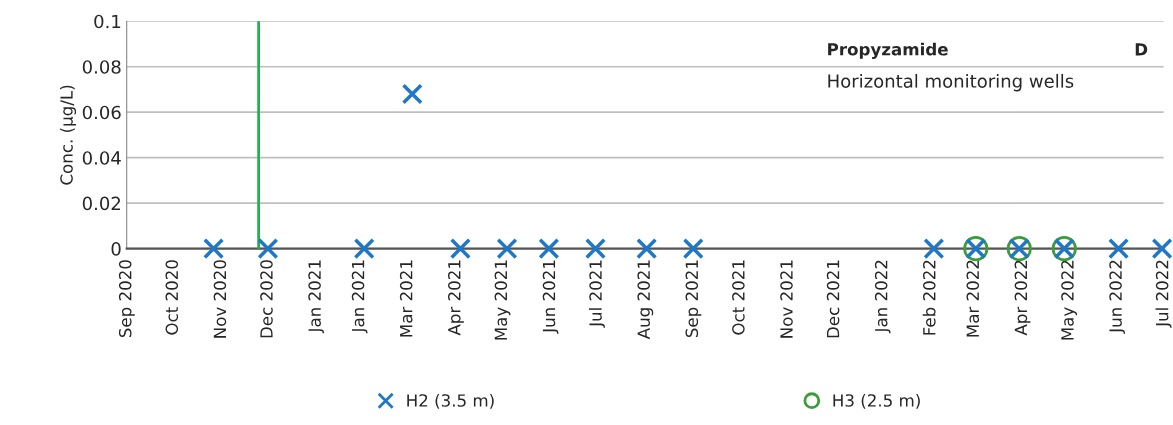  I want to click on x-tick-label: Sep 2020, so click(126, 299).